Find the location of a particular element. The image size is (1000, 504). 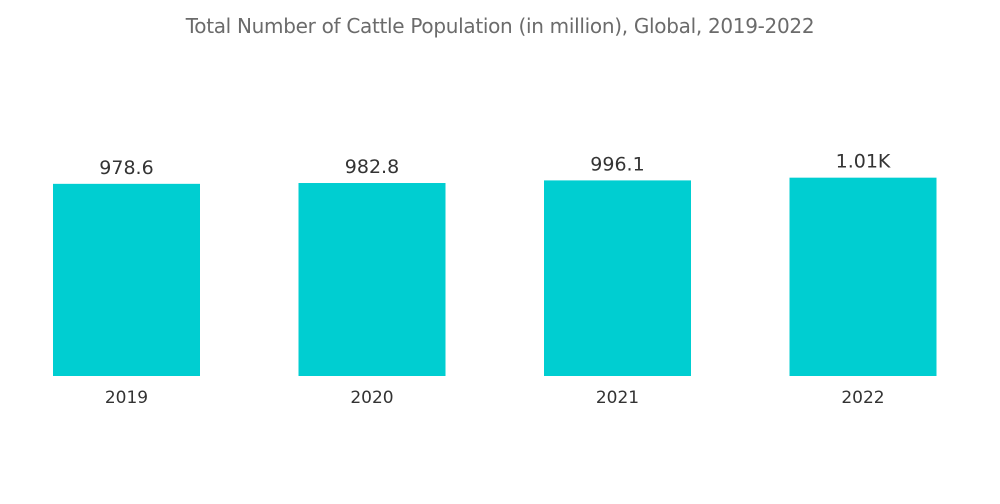

value-labels-layer: 978.6 982.8 996.1 1.01K is located at coordinates (495, 165).